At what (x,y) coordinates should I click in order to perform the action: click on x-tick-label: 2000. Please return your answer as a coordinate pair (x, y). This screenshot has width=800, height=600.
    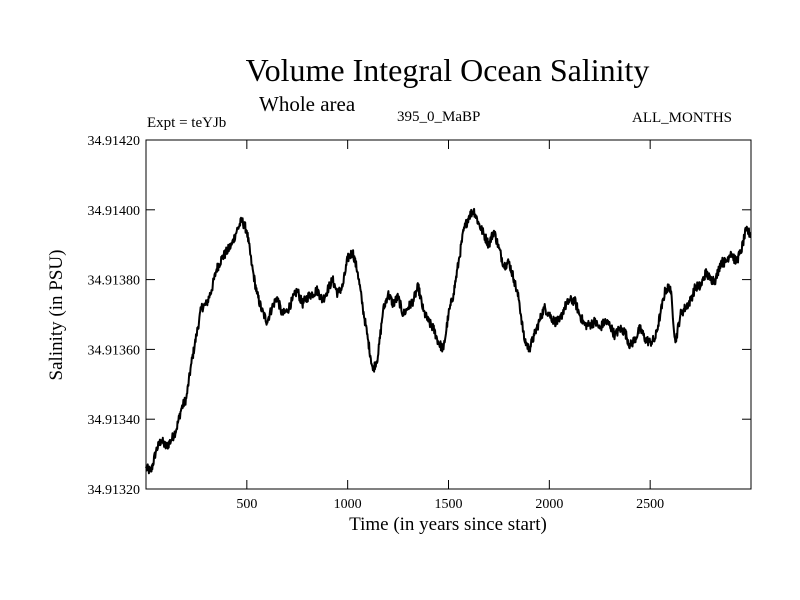
    Looking at the image, I should click on (549, 504).